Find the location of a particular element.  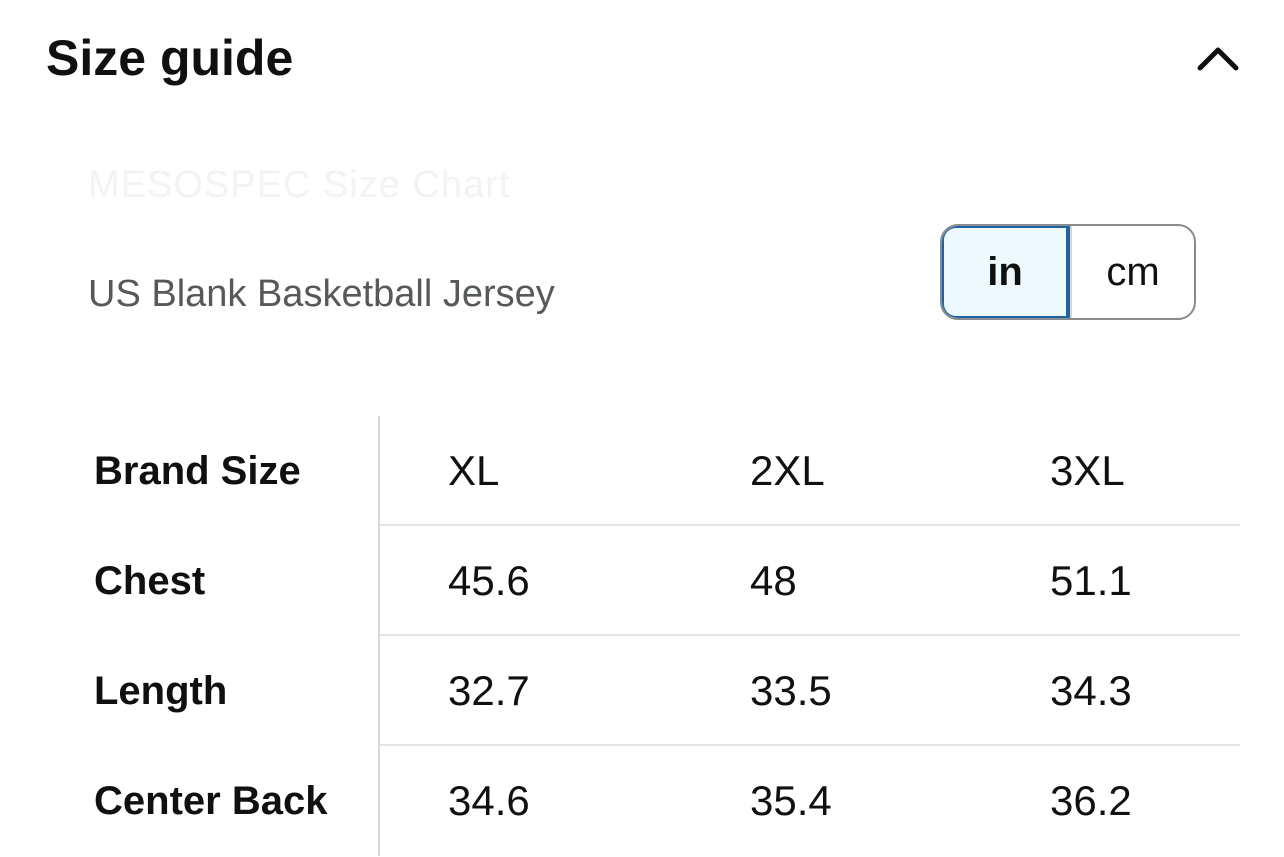

table-cell: 2XL is located at coordinates (787, 470).